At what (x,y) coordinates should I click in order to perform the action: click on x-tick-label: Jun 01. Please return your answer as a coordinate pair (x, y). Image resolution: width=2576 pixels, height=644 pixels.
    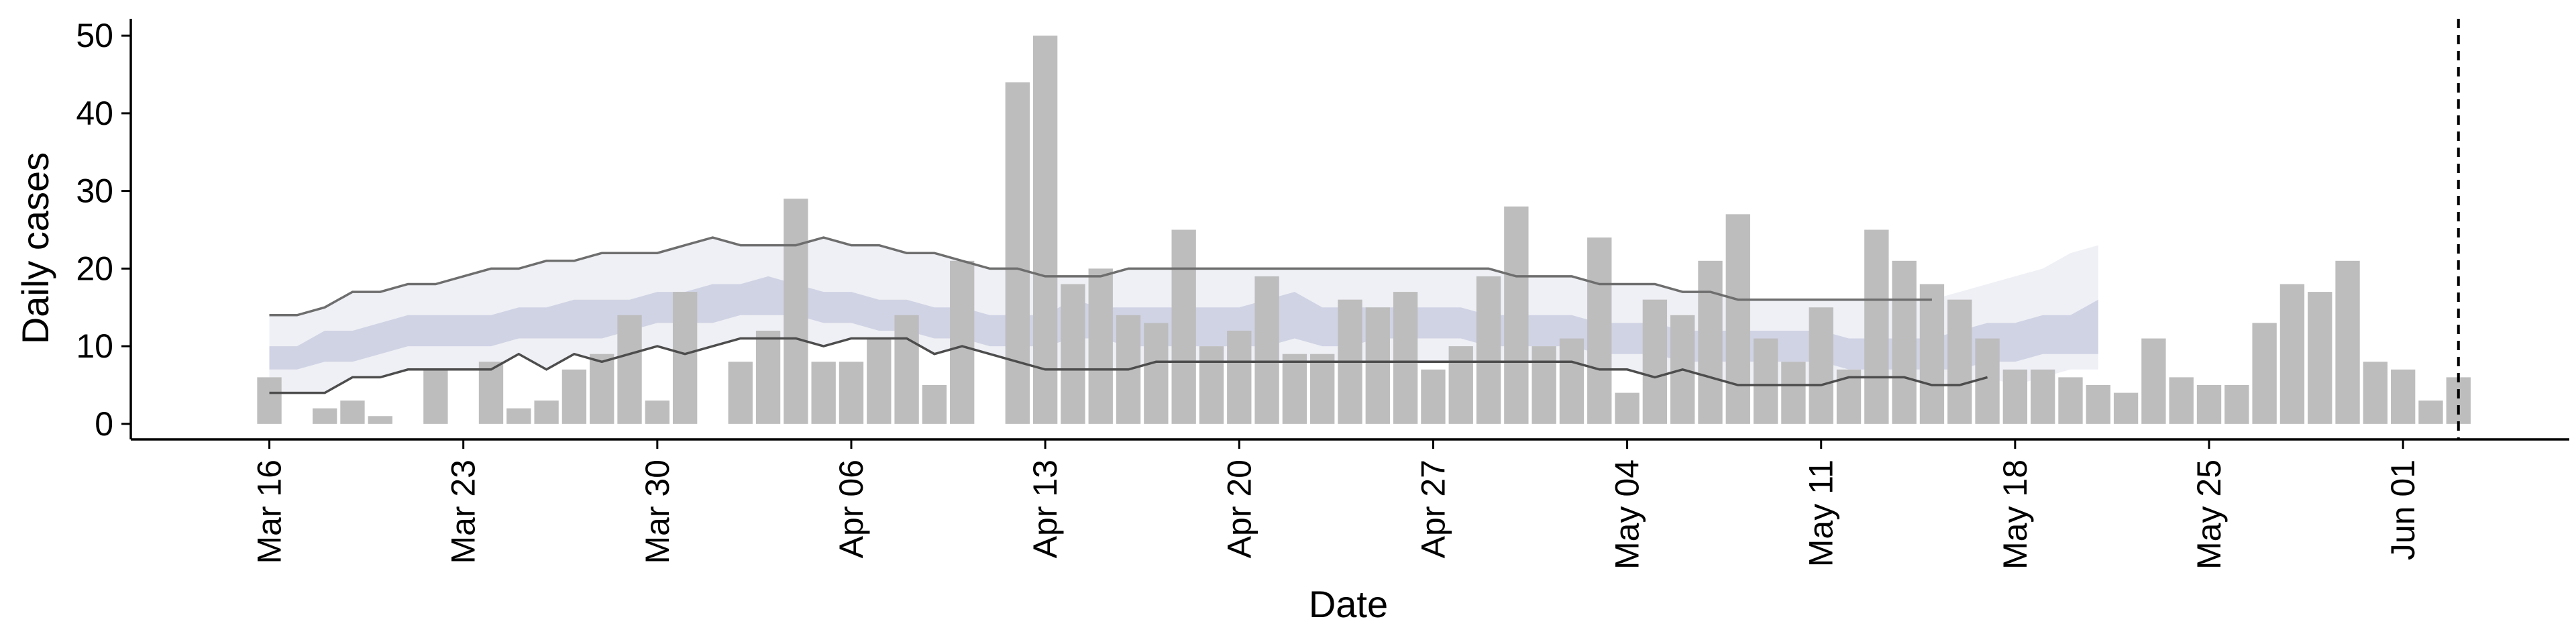
    Looking at the image, I should click on (2403, 510).